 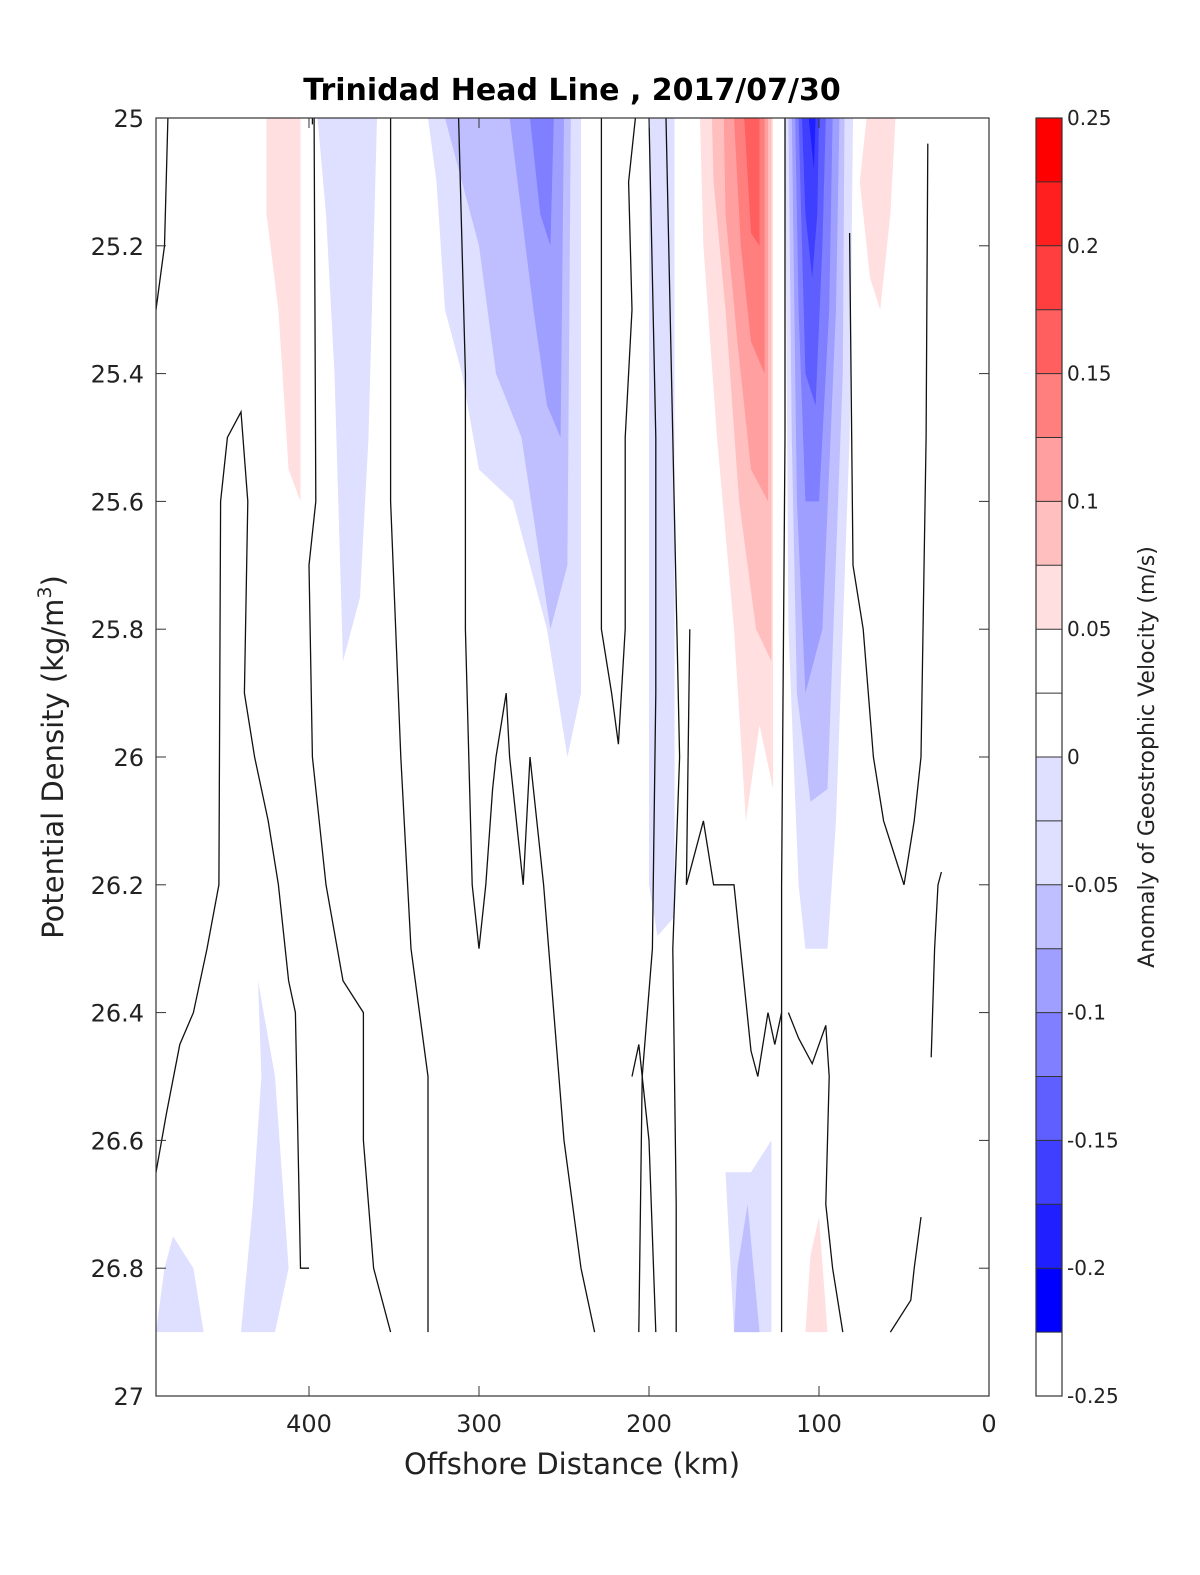 What do you see at coordinates (1089, 629) in the screenshot?
I see `colorbar-tick-label: 0.05` at bounding box center [1089, 629].